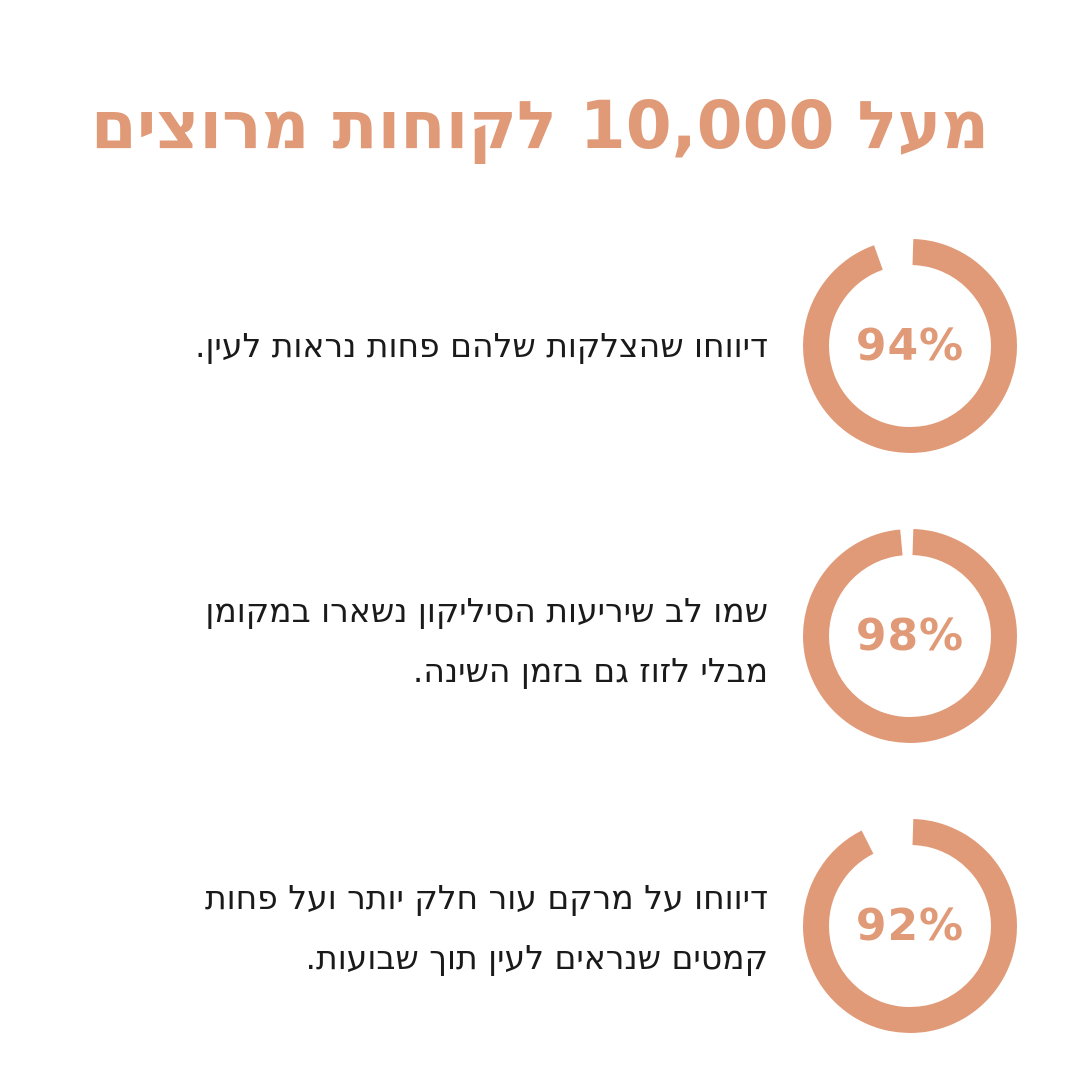  What do you see at coordinates (536, 957) in the screenshot?
I see `description-line: קמטים שנראים לעין תוך שבועות.` at bounding box center [536, 957].